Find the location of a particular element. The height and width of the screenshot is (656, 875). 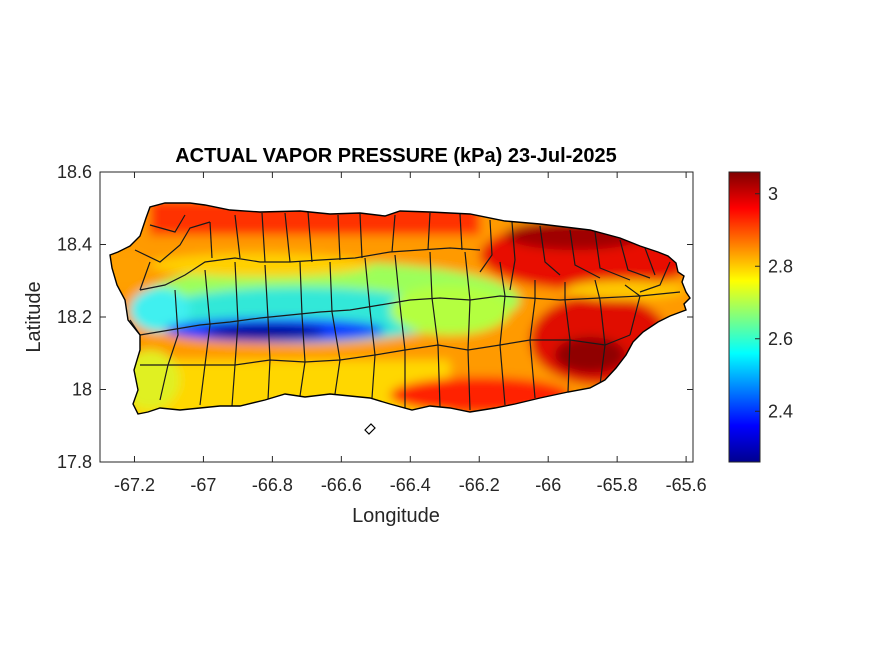

x-tick-label: -66.4 is located at coordinates (410, 485).